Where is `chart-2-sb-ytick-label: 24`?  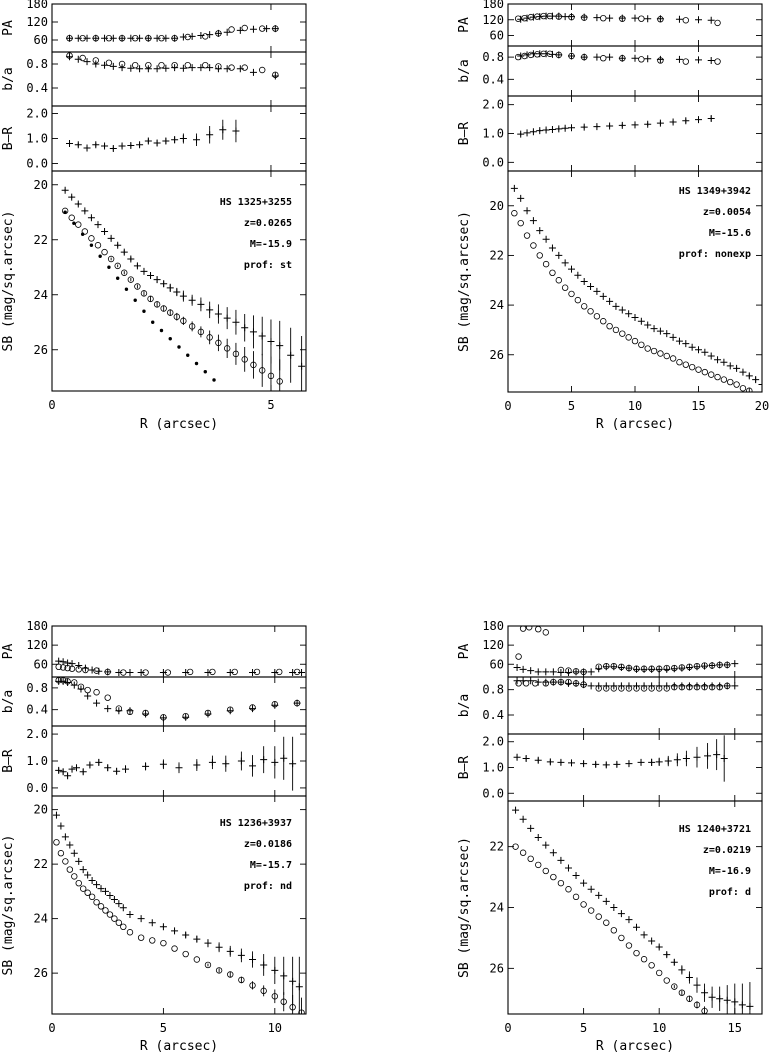
chart-2-sb-ytick-label: 24 is located at coordinates (497, 305).